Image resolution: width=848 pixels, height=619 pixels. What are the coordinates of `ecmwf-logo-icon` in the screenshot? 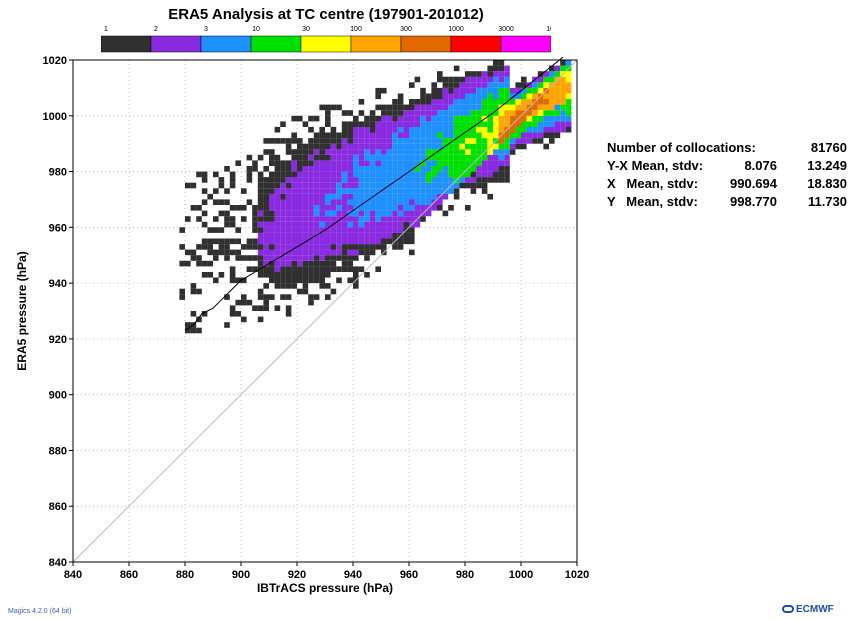 It's located at (788, 609).